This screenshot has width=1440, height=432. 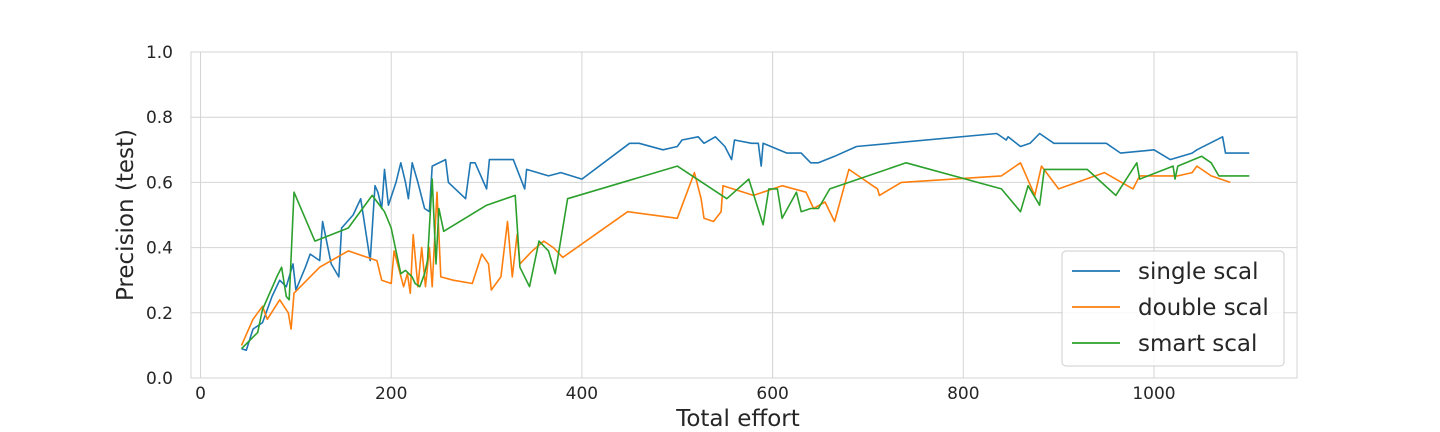 I want to click on x-tick-label: 800, so click(x=963, y=394).